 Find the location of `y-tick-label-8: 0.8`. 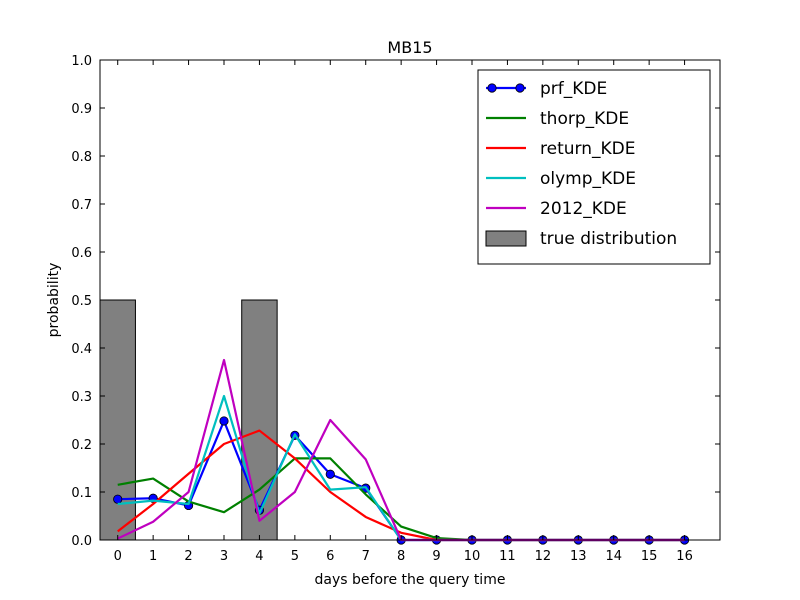

y-tick-label-8: 0.8 is located at coordinates (81, 157).